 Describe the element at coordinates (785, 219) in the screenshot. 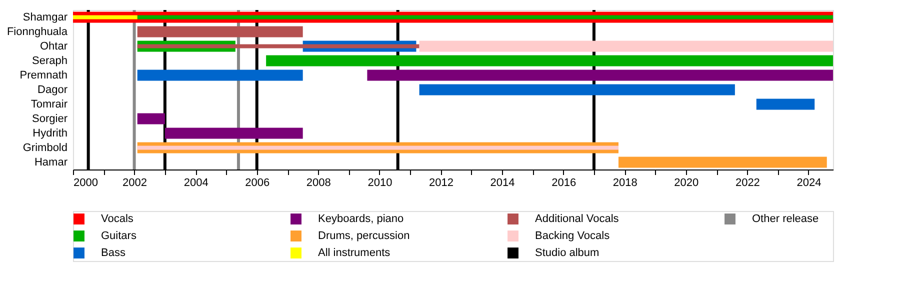

I see `legend-label: Other release` at that location.